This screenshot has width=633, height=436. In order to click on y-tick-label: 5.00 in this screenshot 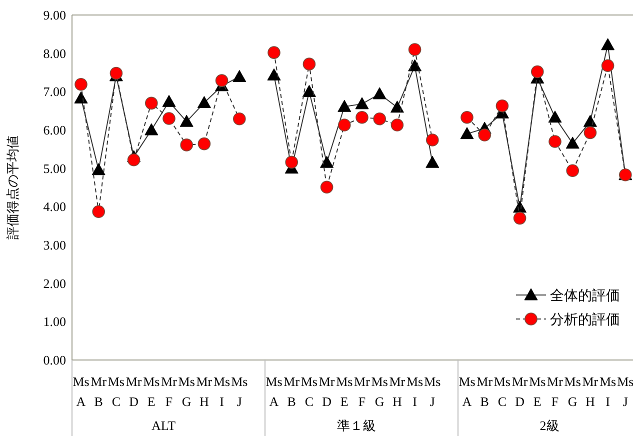, I will do `click(54, 168)`.